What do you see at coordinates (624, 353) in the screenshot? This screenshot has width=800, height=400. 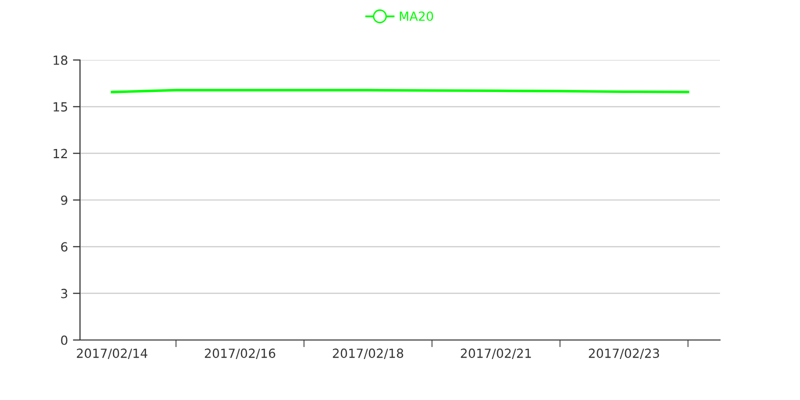 I see `x-tick-label: 2017/02/23` at bounding box center [624, 353].